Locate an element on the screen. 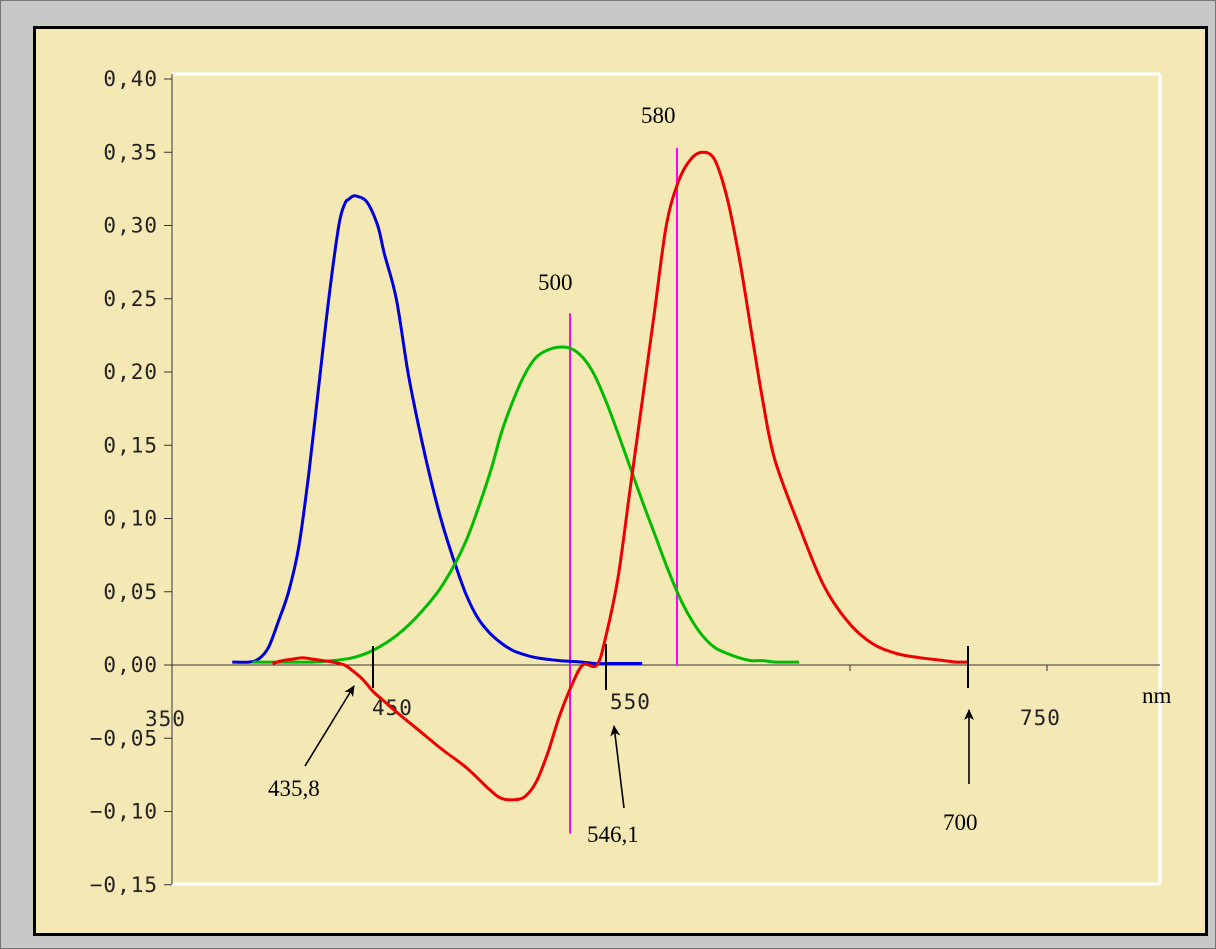  x-tick-label: 750 is located at coordinates (1040, 718).